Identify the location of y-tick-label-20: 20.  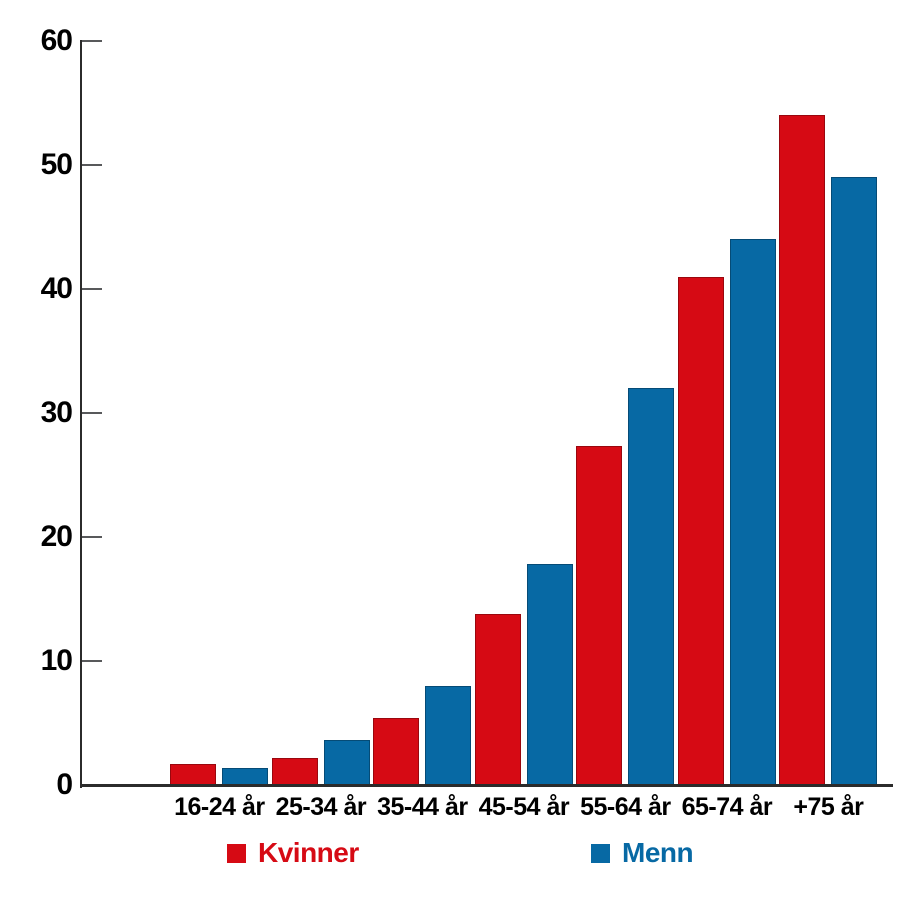
(56, 536).